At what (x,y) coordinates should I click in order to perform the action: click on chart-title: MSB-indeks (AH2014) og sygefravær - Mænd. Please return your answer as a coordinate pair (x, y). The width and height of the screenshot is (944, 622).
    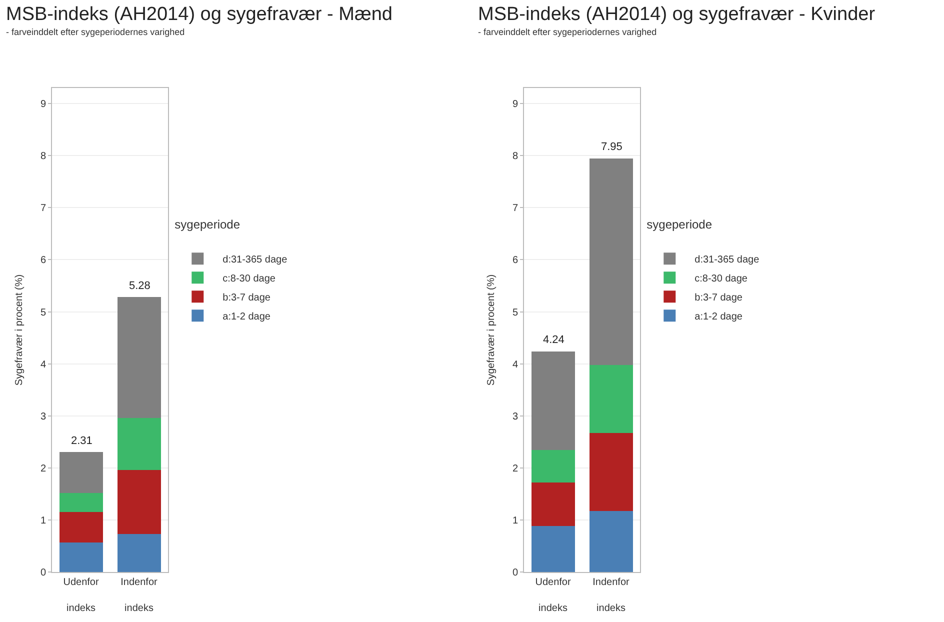
    Looking at the image, I should click on (199, 15).